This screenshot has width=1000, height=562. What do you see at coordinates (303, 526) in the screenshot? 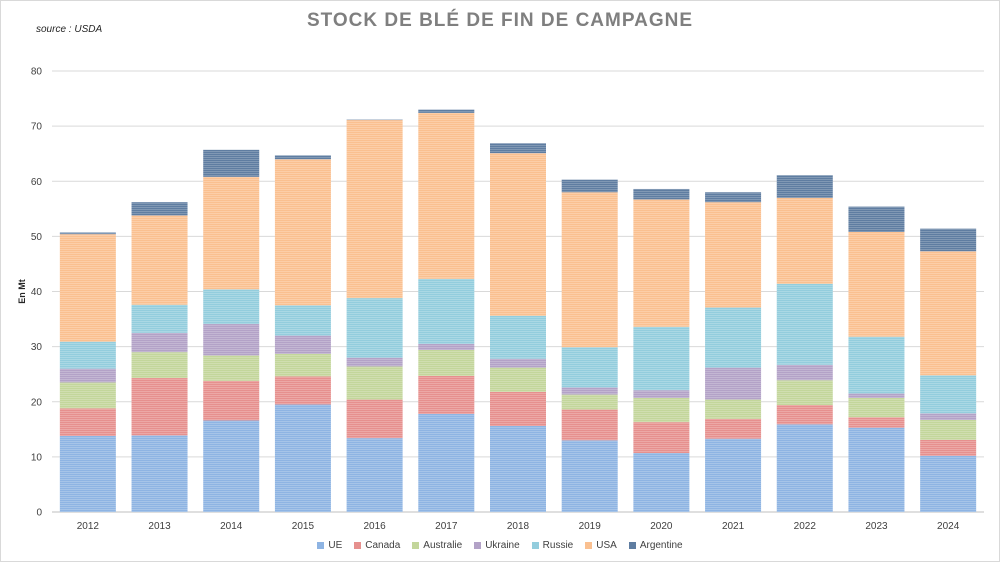
I see `x-tick-label: 2015` at bounding box center [303, 526].